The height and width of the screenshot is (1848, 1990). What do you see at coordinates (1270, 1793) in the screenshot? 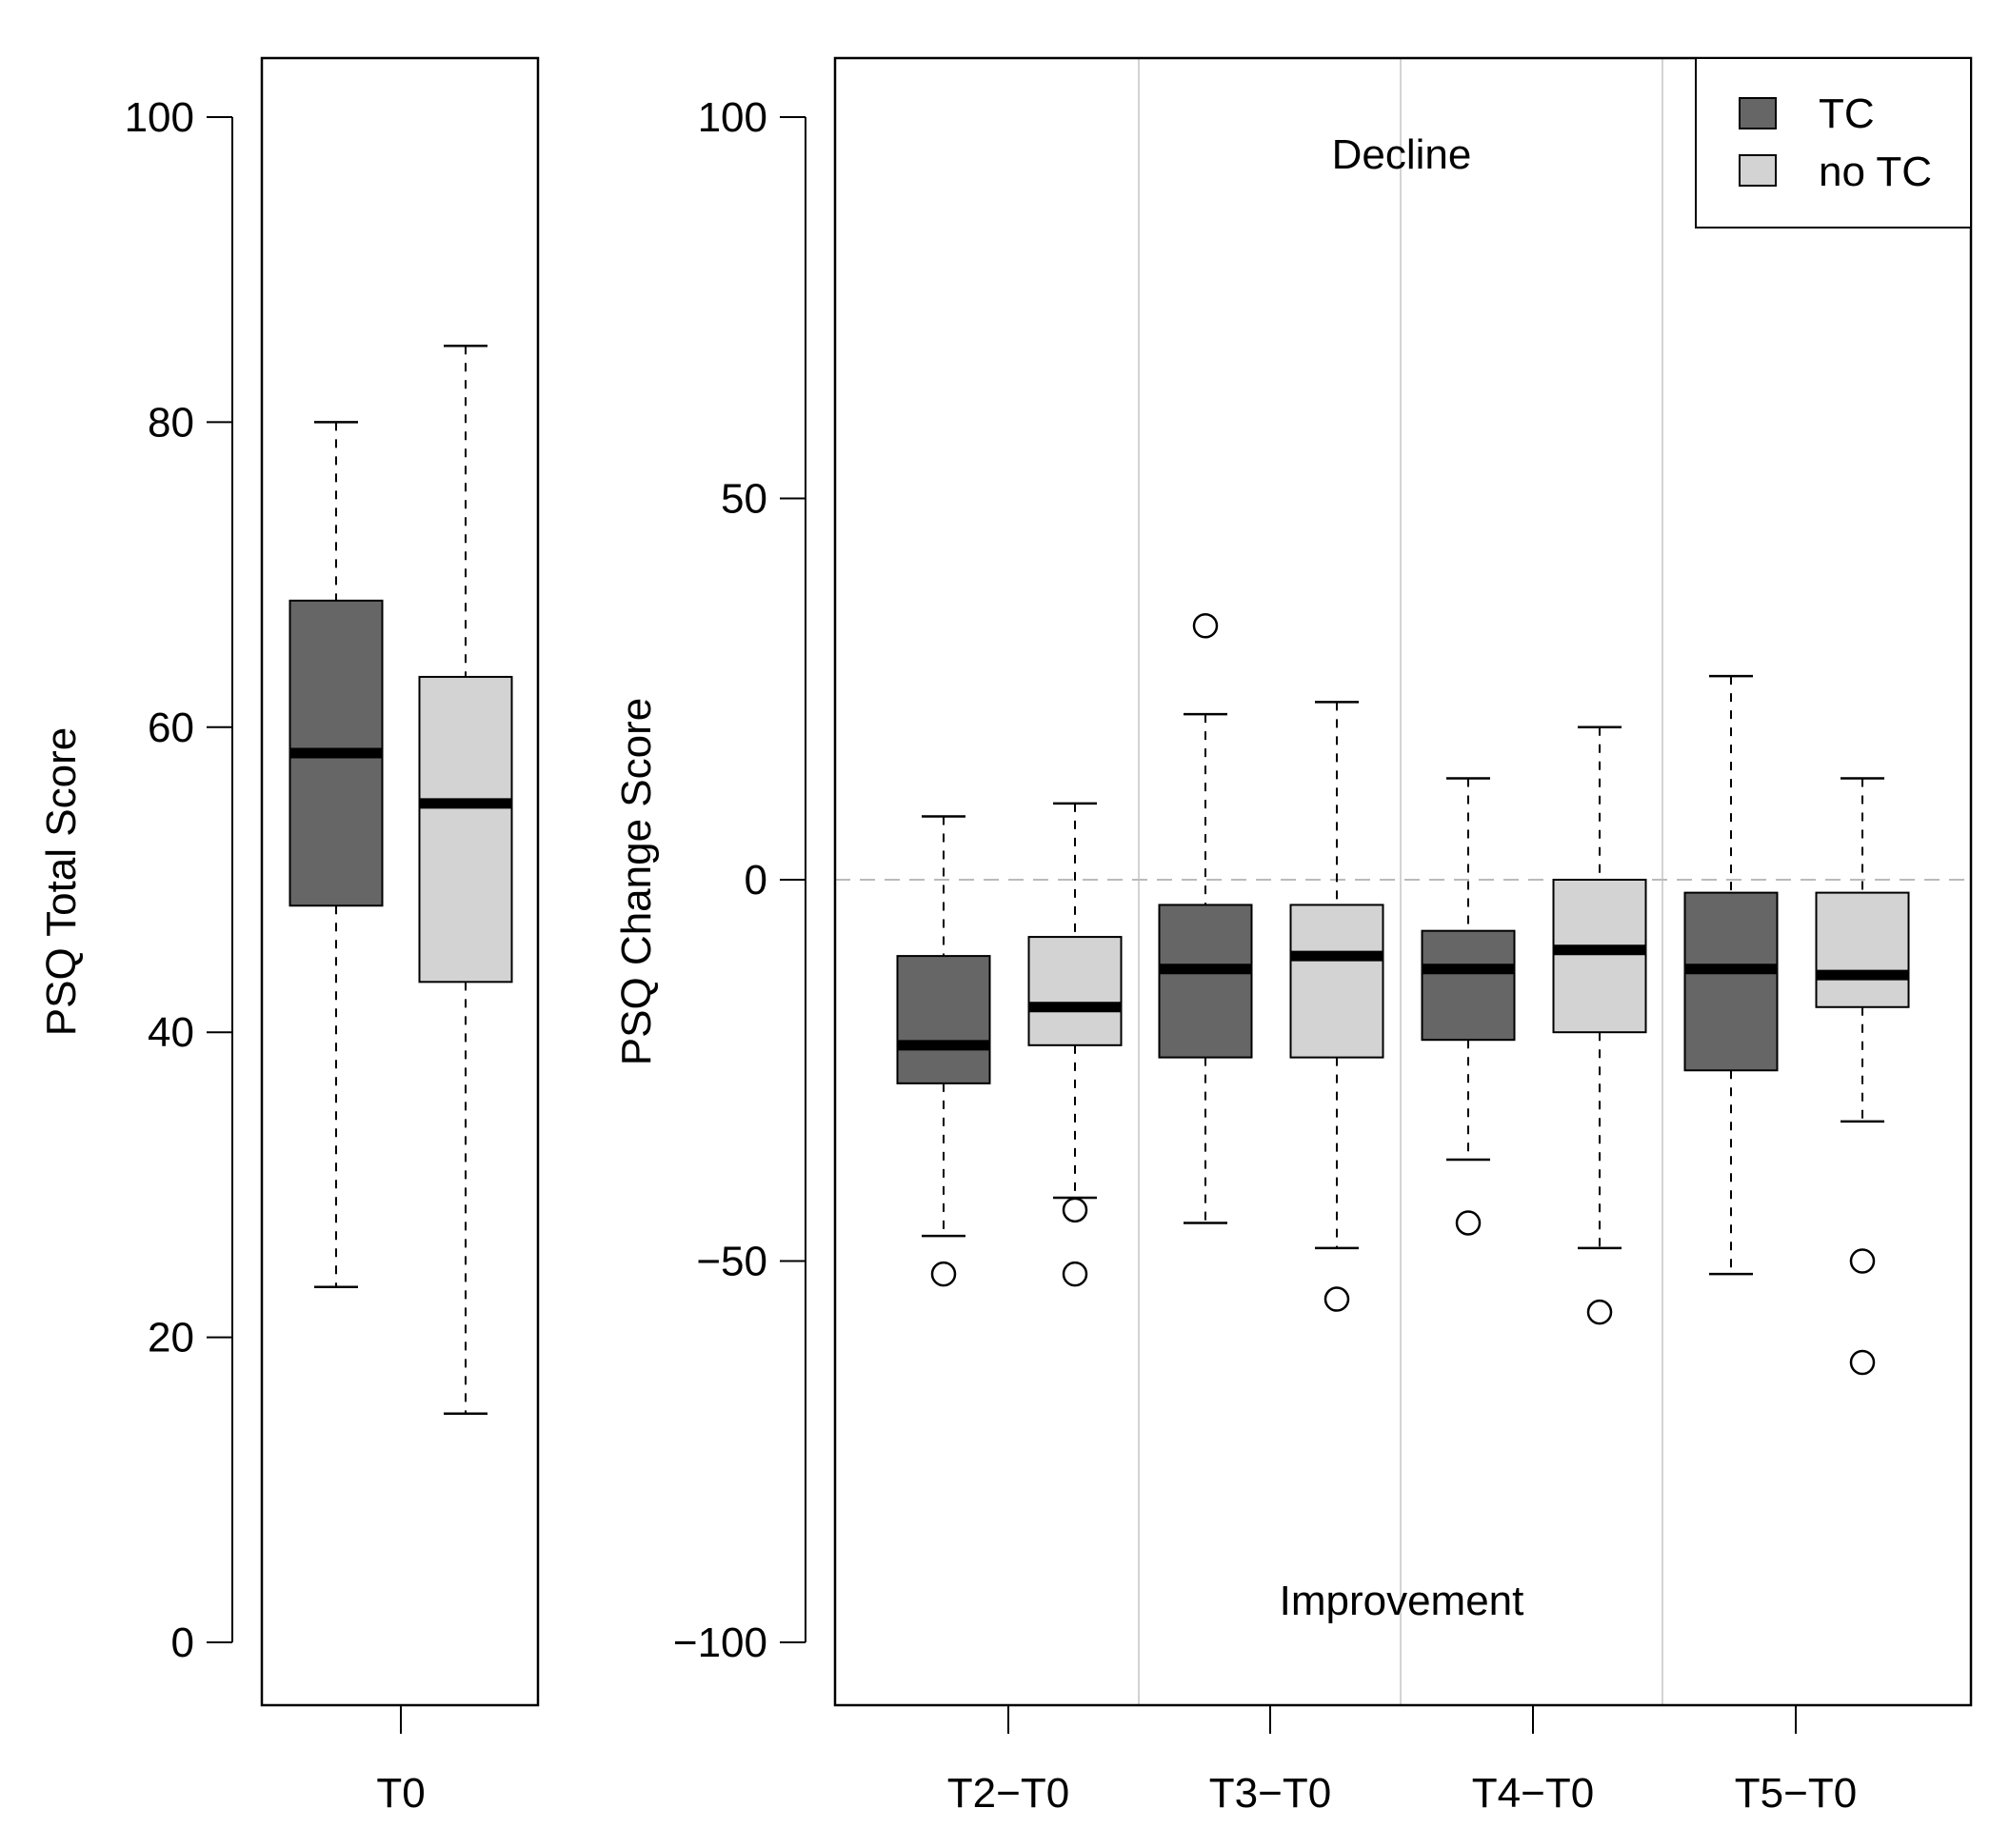
I see `right-x-tick-label: T3−T0` at bounding box center [1270, 1793].